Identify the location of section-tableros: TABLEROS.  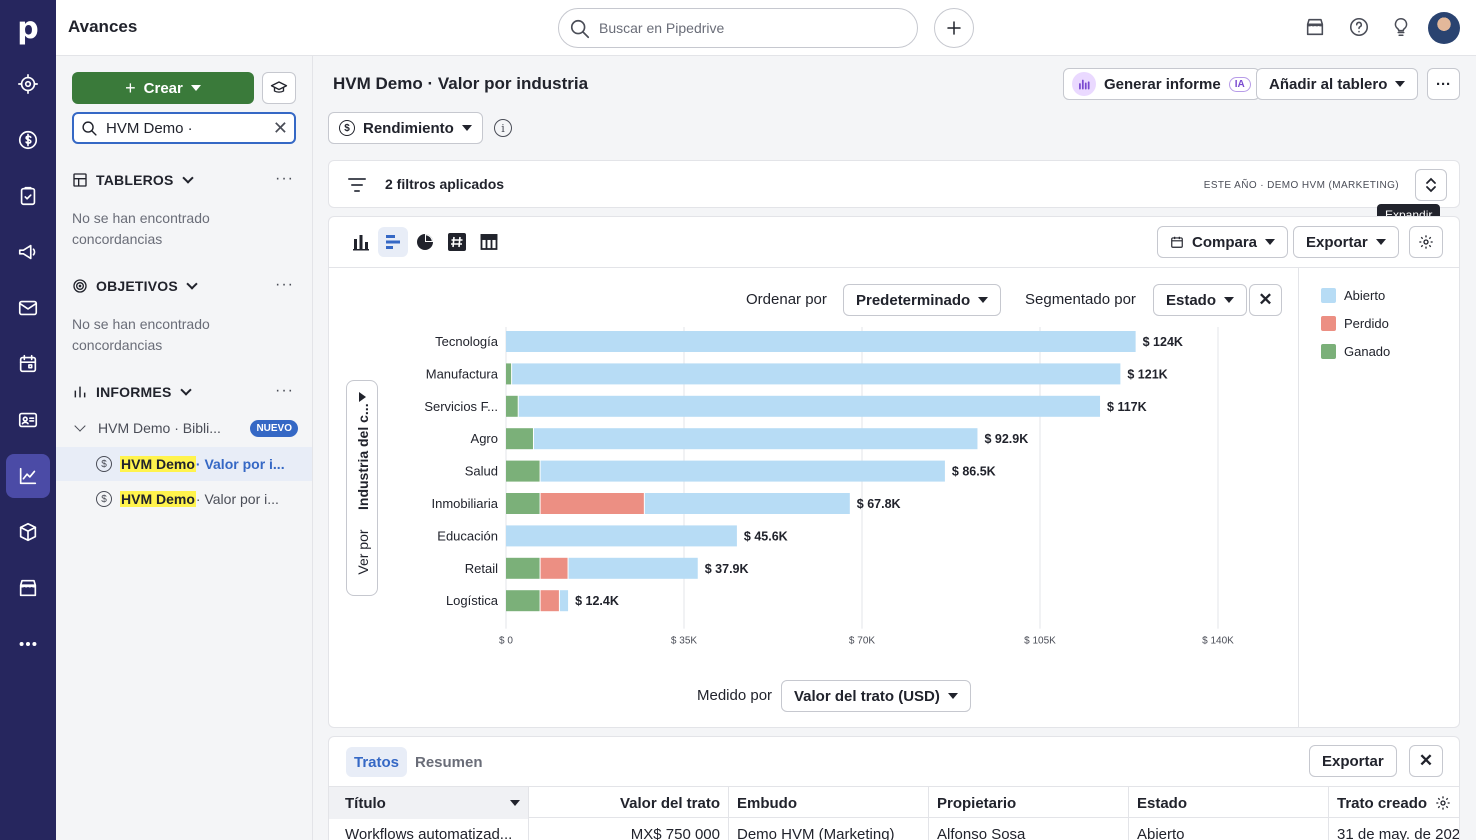
(133, 180).